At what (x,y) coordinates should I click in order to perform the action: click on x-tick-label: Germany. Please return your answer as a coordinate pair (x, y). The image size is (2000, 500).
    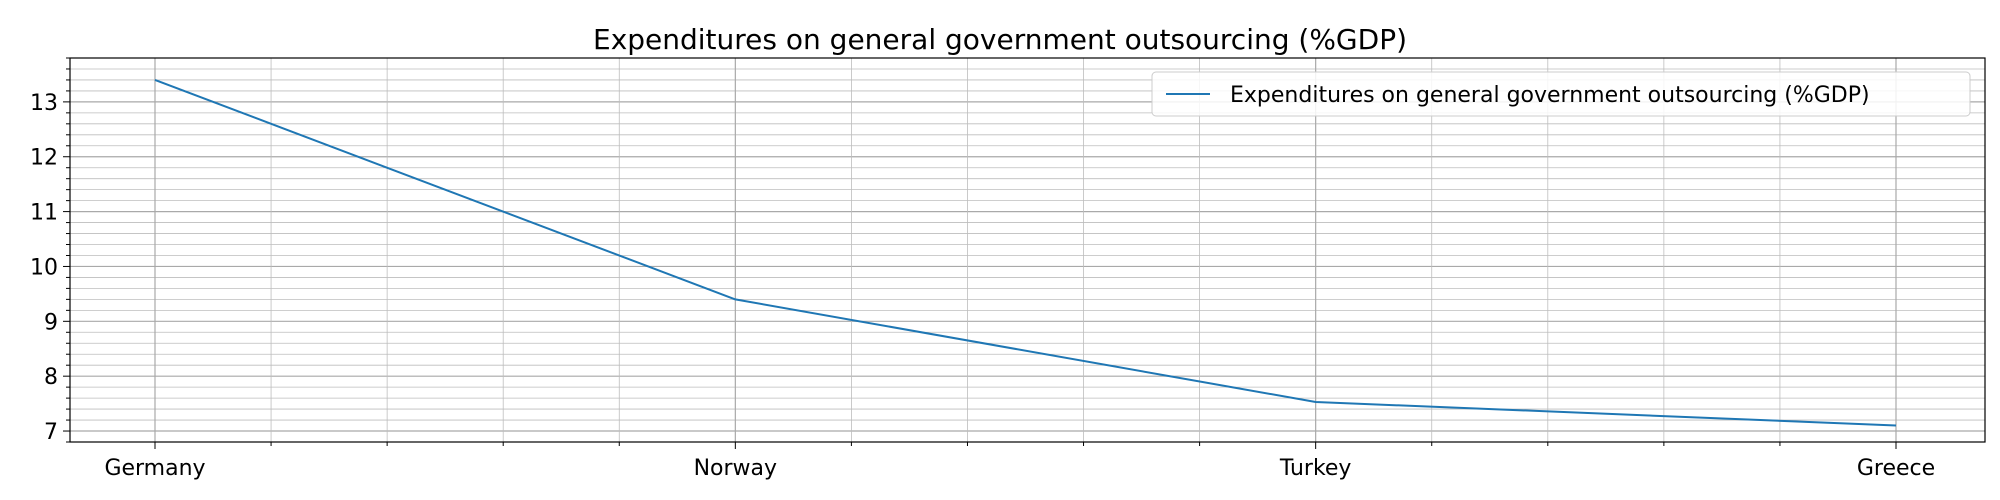
    Looking at the image, I should click on (154, 468).